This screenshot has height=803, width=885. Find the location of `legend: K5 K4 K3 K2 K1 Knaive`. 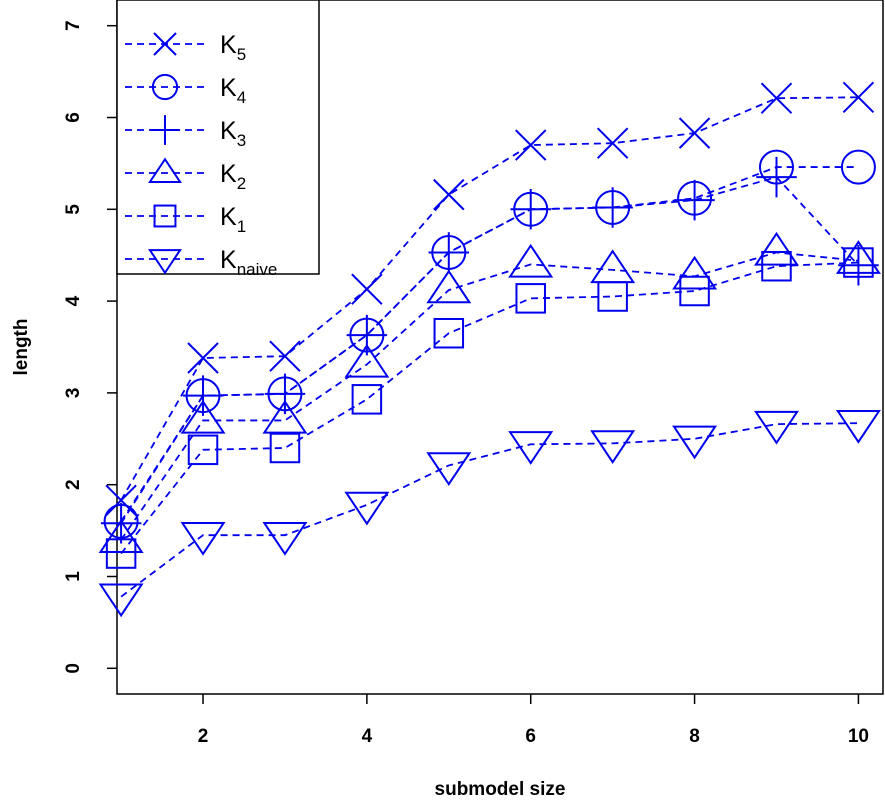

legend: K5 K4 K3 K2 K1 Knaive is located at coordinates (218, 139).